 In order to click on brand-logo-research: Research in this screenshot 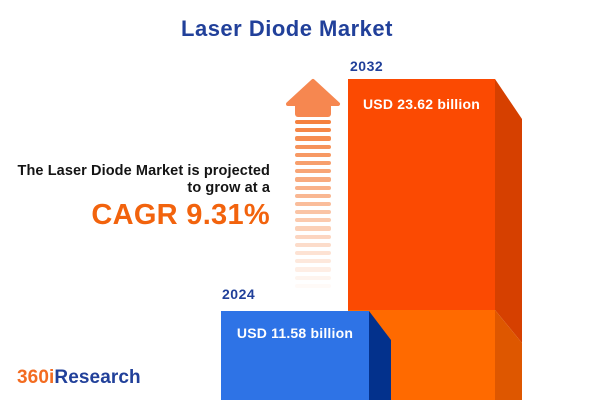, I will do `click(97, 377)`.